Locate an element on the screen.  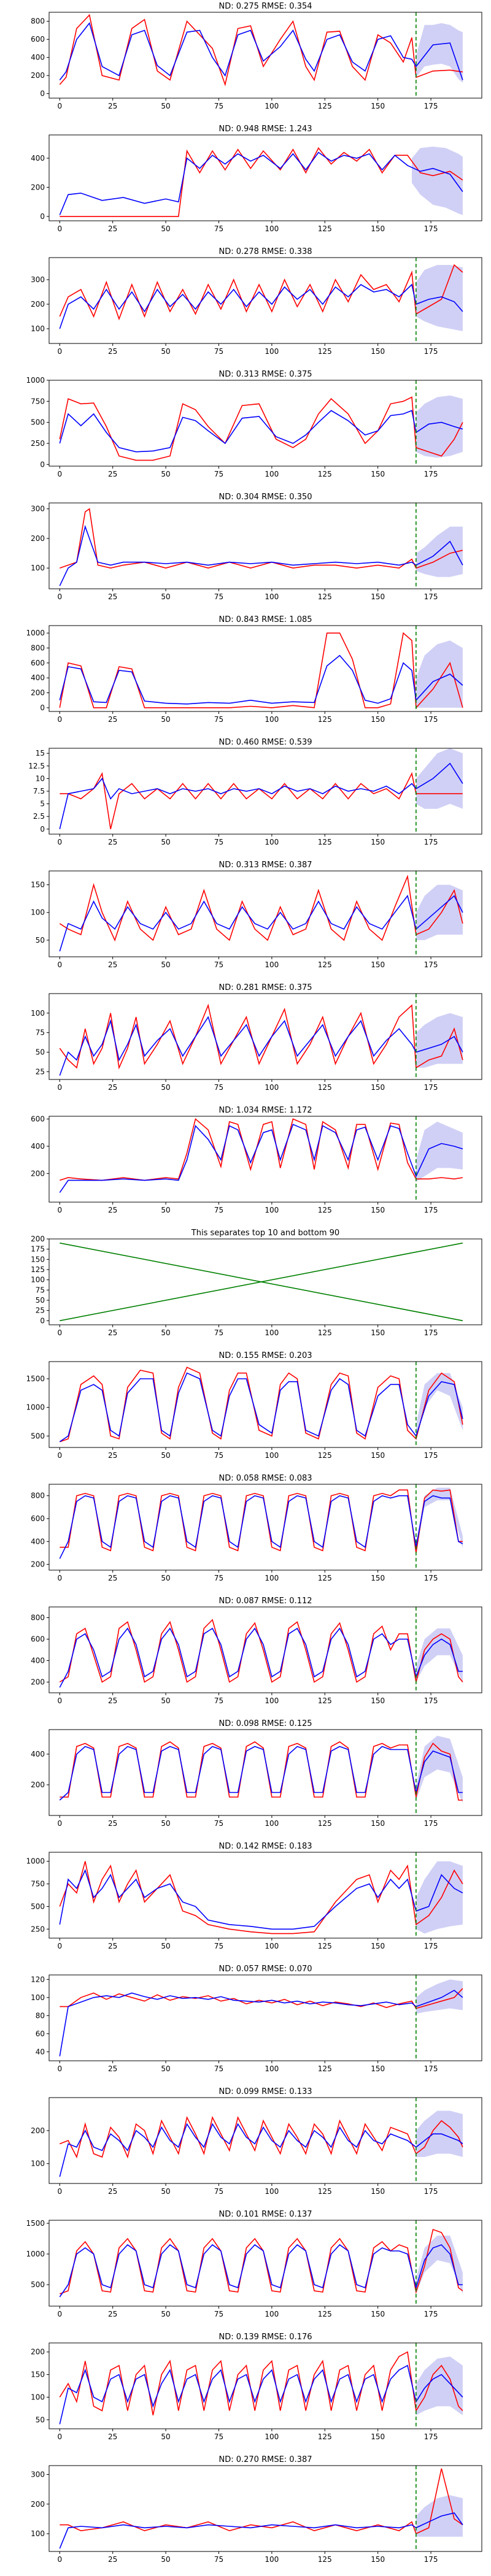
y-tick-label: 600 is located at coordinates (38, 1118).